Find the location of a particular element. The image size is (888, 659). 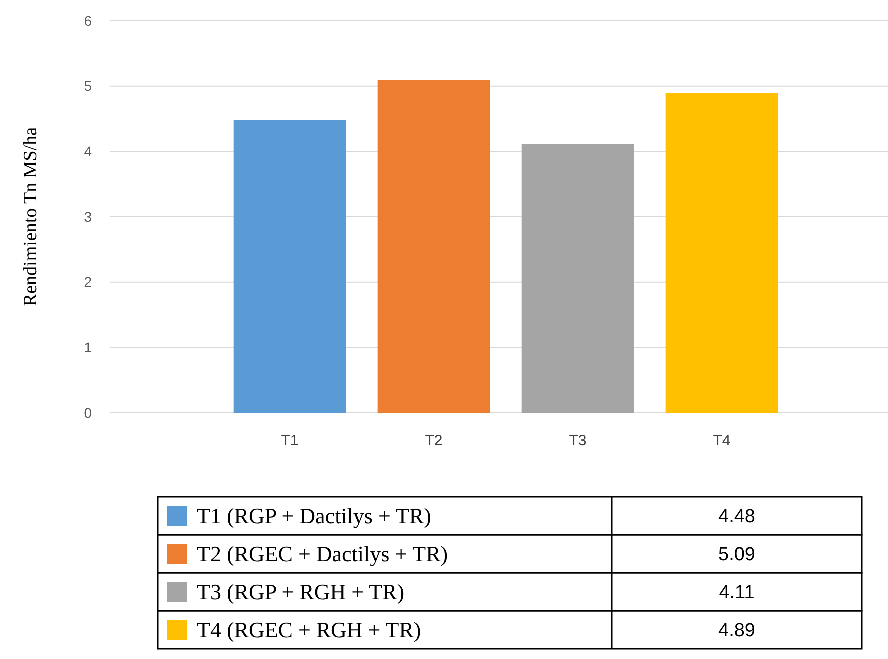

x-tick-label: T4 is located at coordinates (722, 441).